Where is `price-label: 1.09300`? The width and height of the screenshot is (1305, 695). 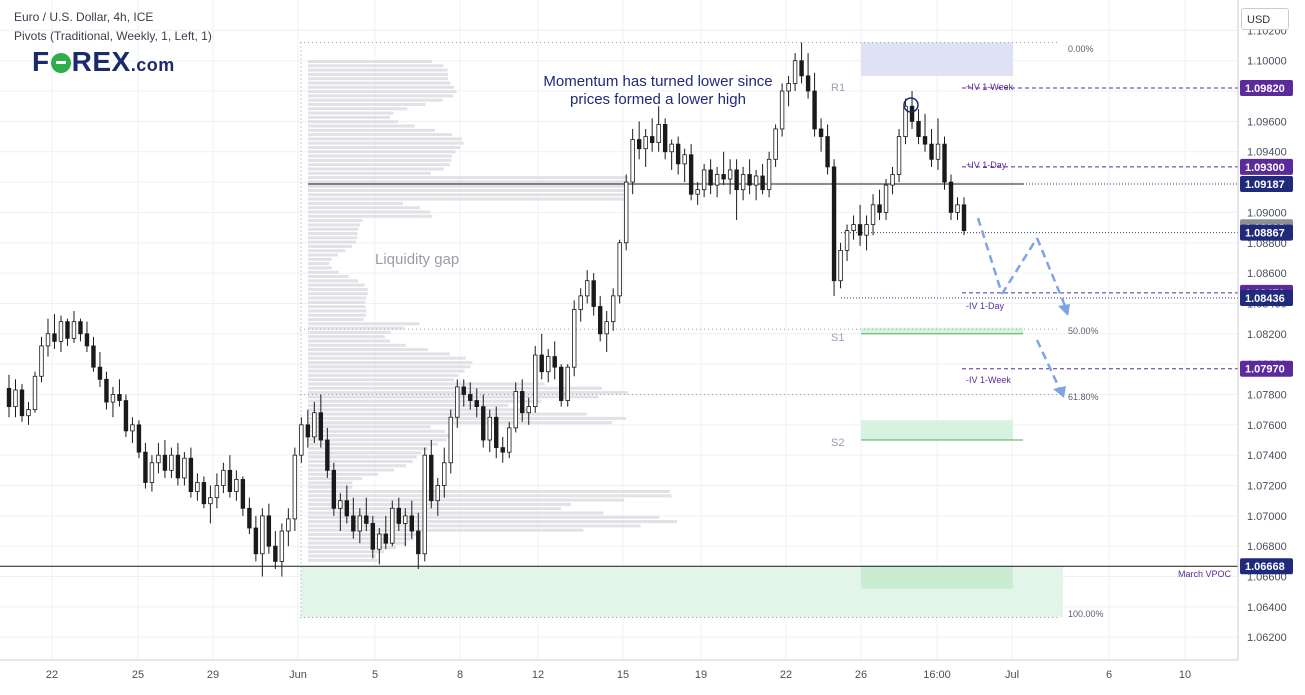
price-label: 1.09300 is located at coordinates (1266, 166).